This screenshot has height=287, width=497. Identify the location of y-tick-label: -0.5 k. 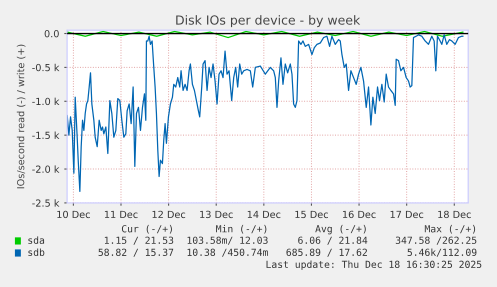
(46, 68).